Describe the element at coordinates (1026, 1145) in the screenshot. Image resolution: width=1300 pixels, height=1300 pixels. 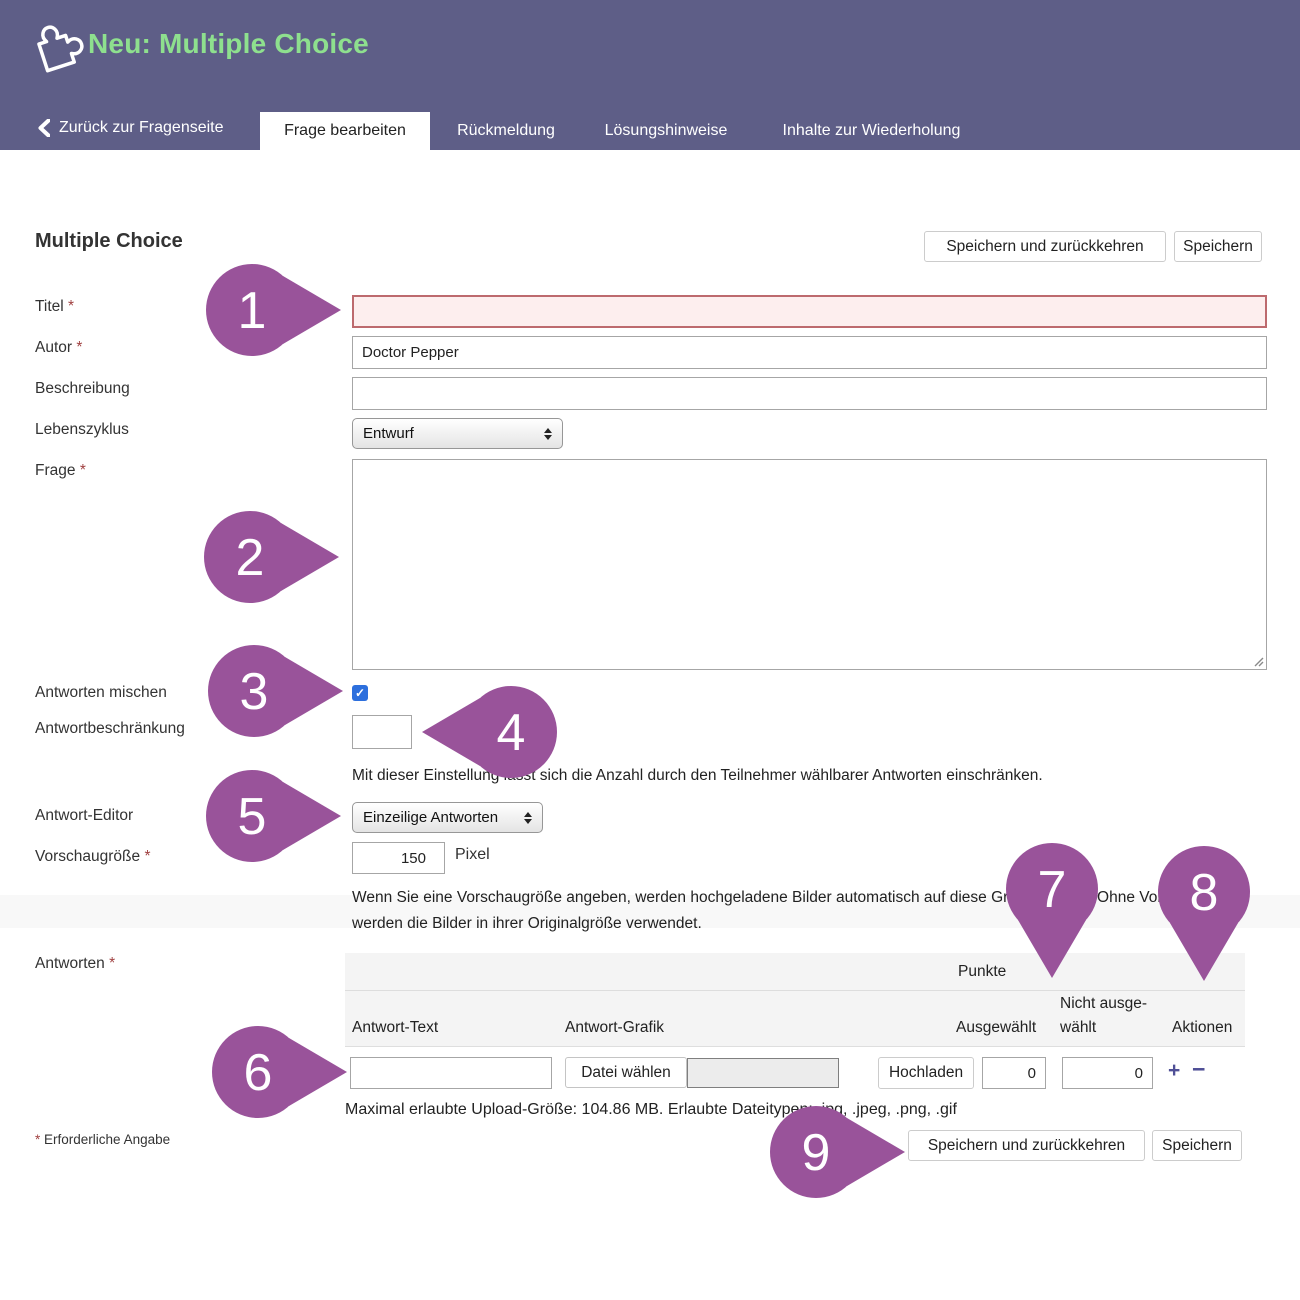
I see `save-and-return-button-bottom: Speichern und zurückkehren` at that location.